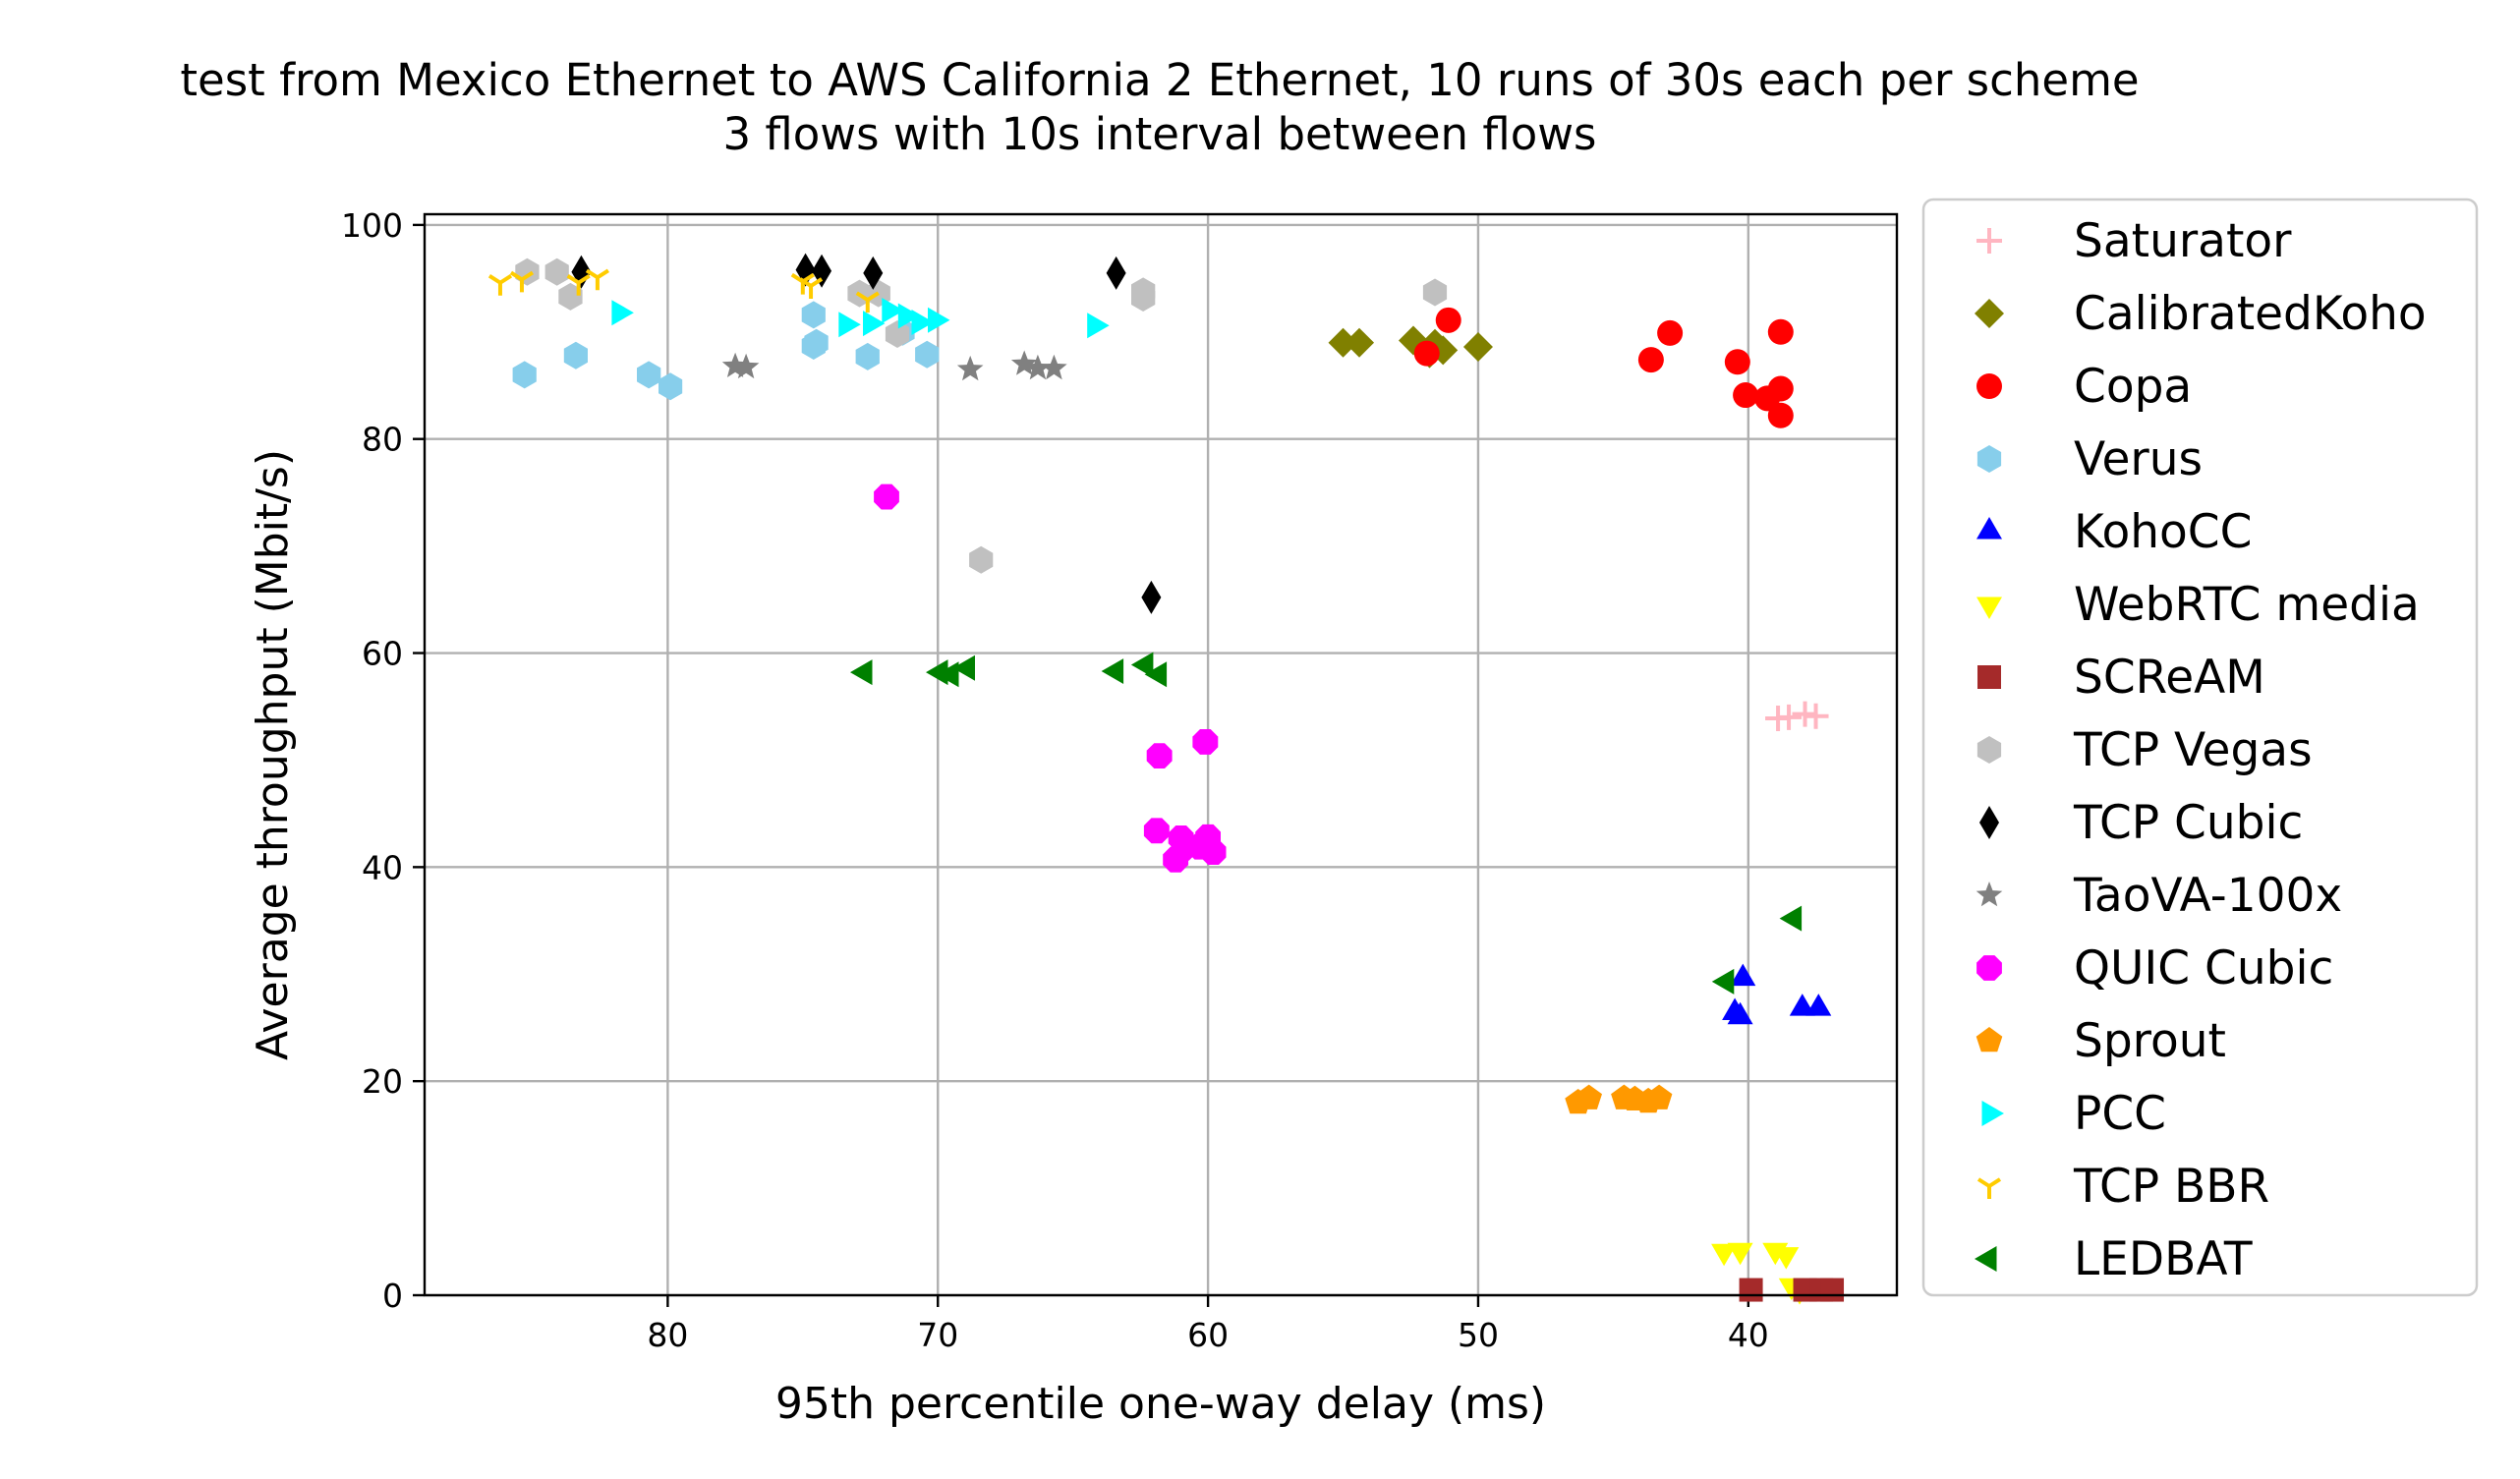 This screenshot has height=1479, width=2520. I want to click on legend-label: TCP Vegas, so click(2193, 750).